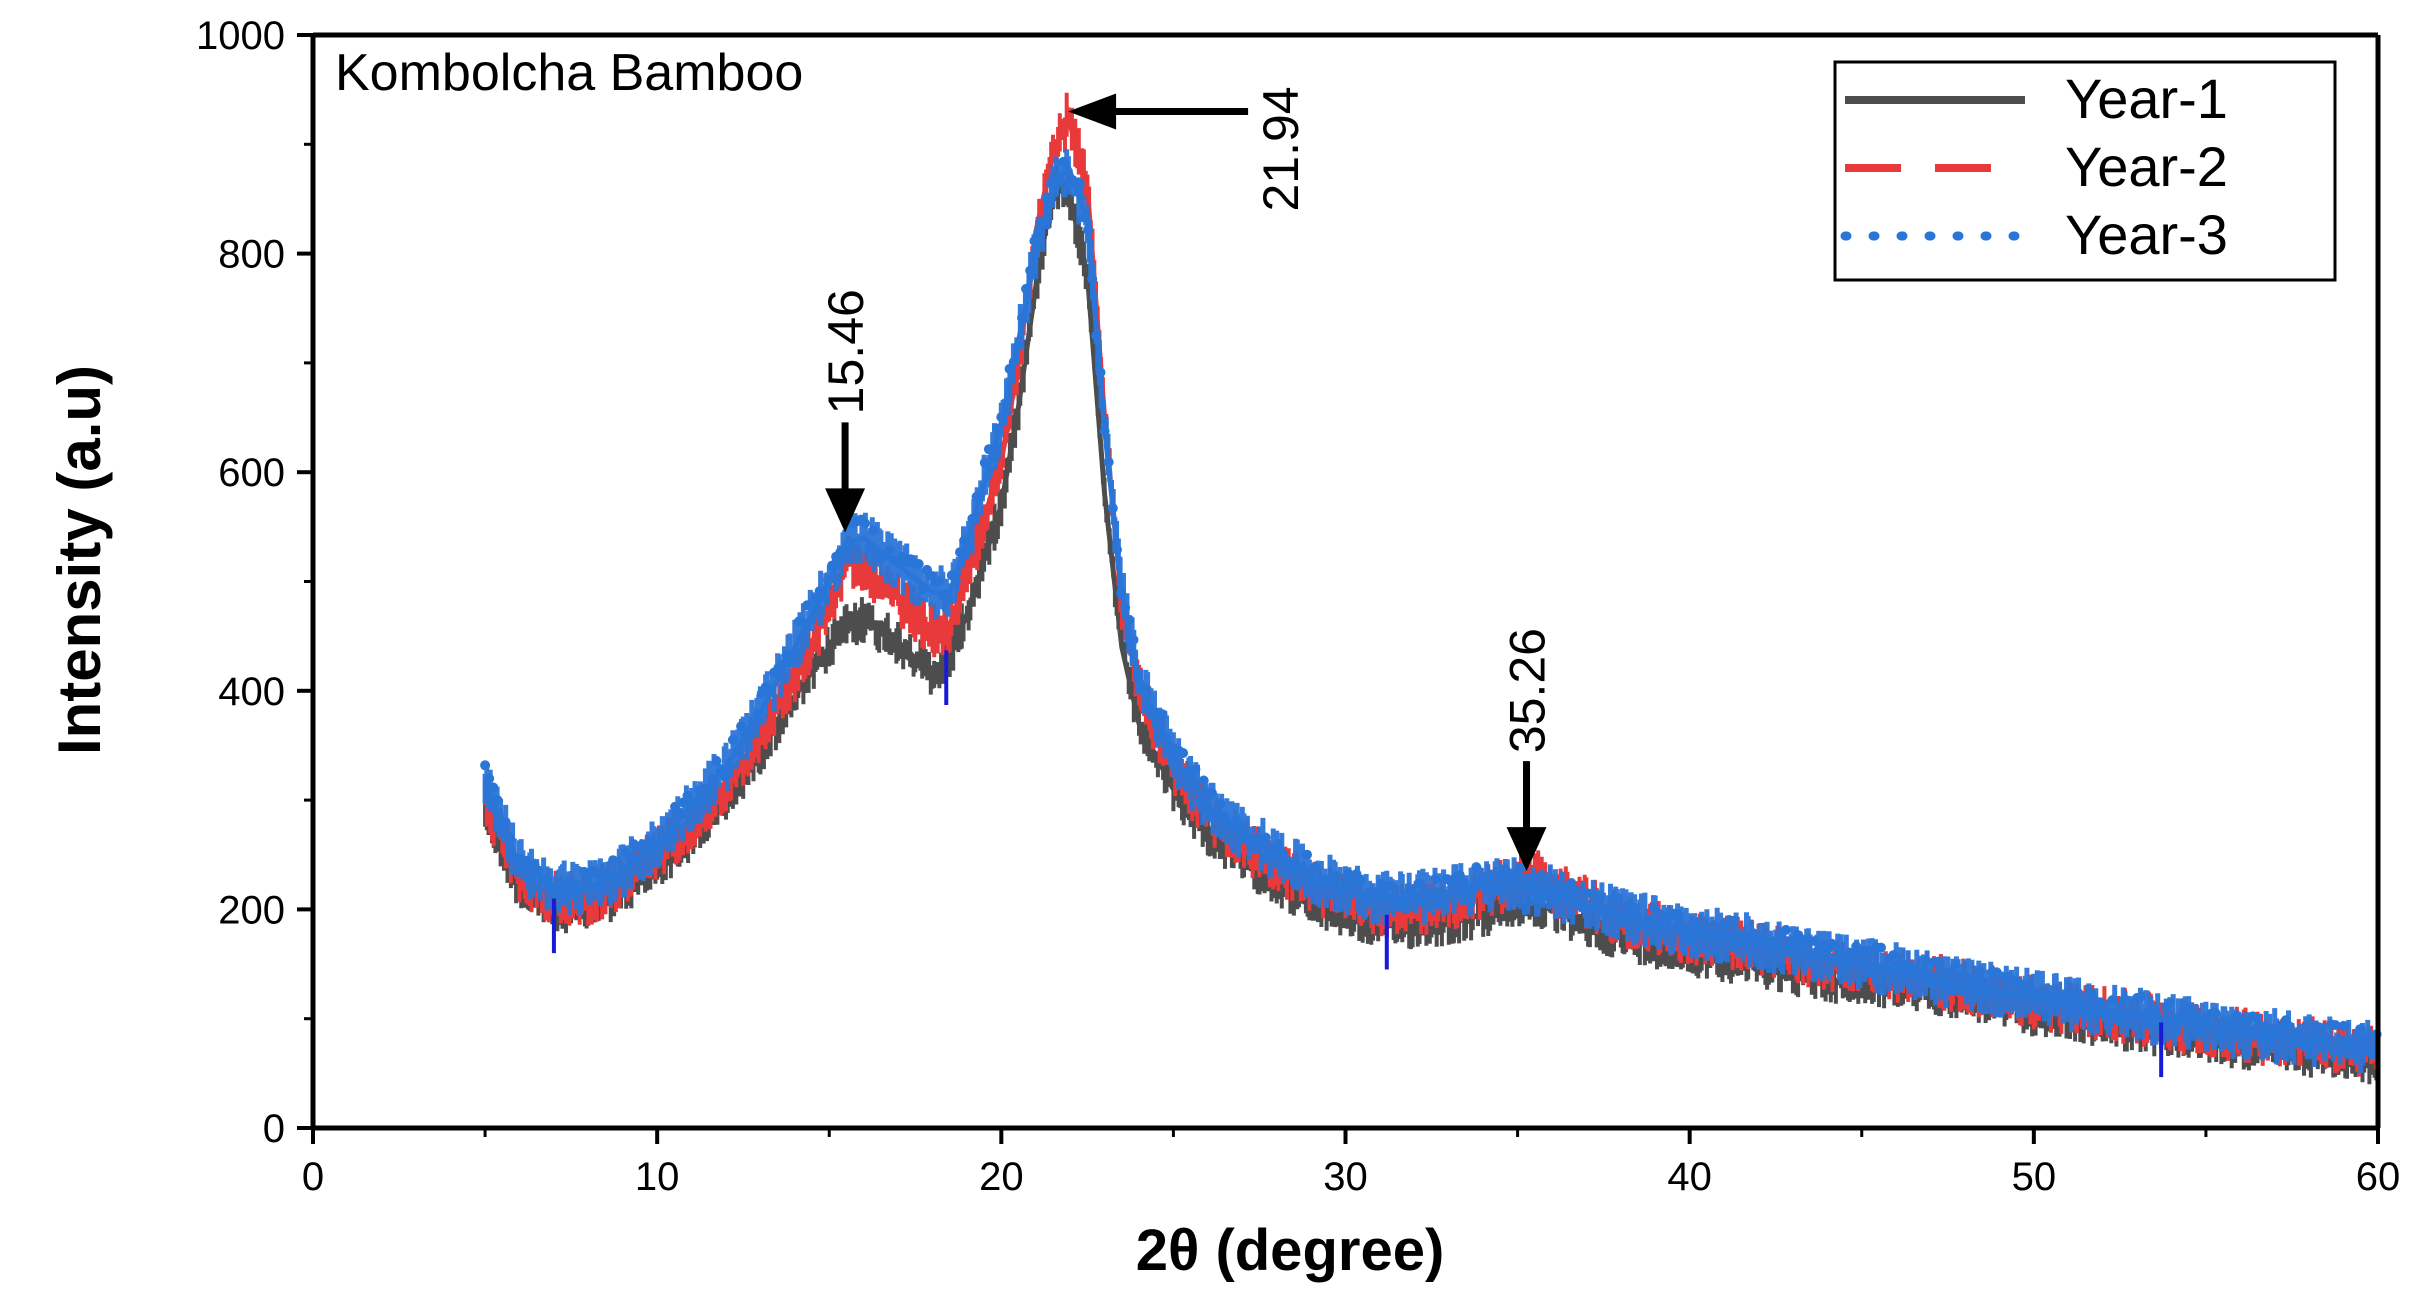 Image resolution: width=2429 pixels, height=1301 pixels. I want to click on y-tick-label: 200, so click(251, 910).